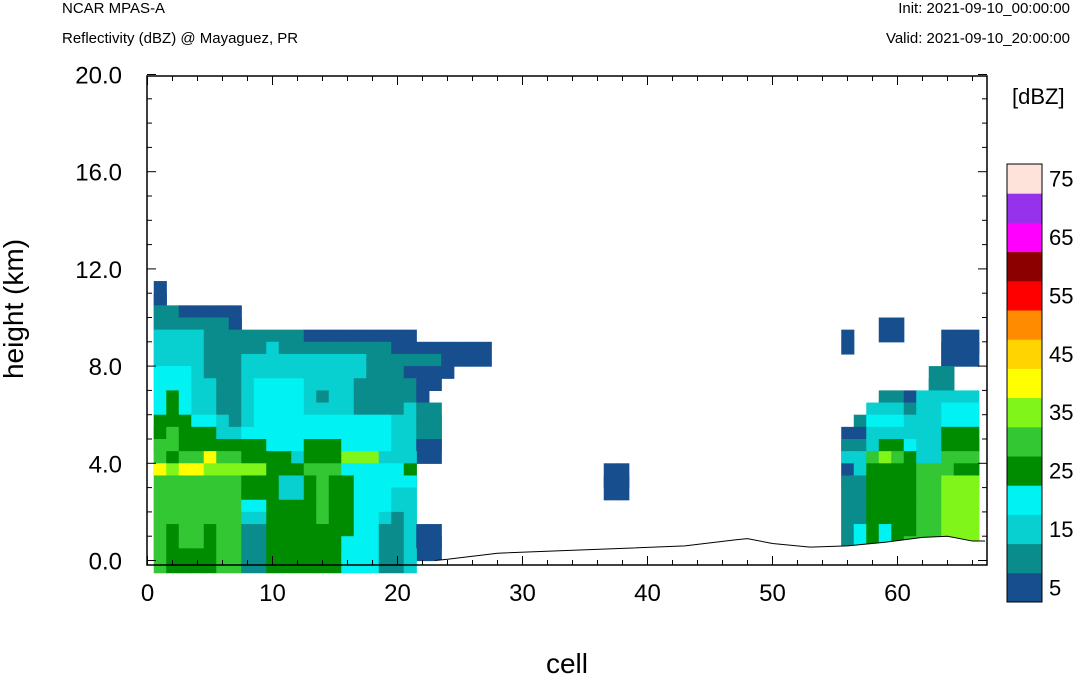  Describe the element at coordinates (105, 464) in the screenshot. I see `y-tick-label: 4.0` at that location.